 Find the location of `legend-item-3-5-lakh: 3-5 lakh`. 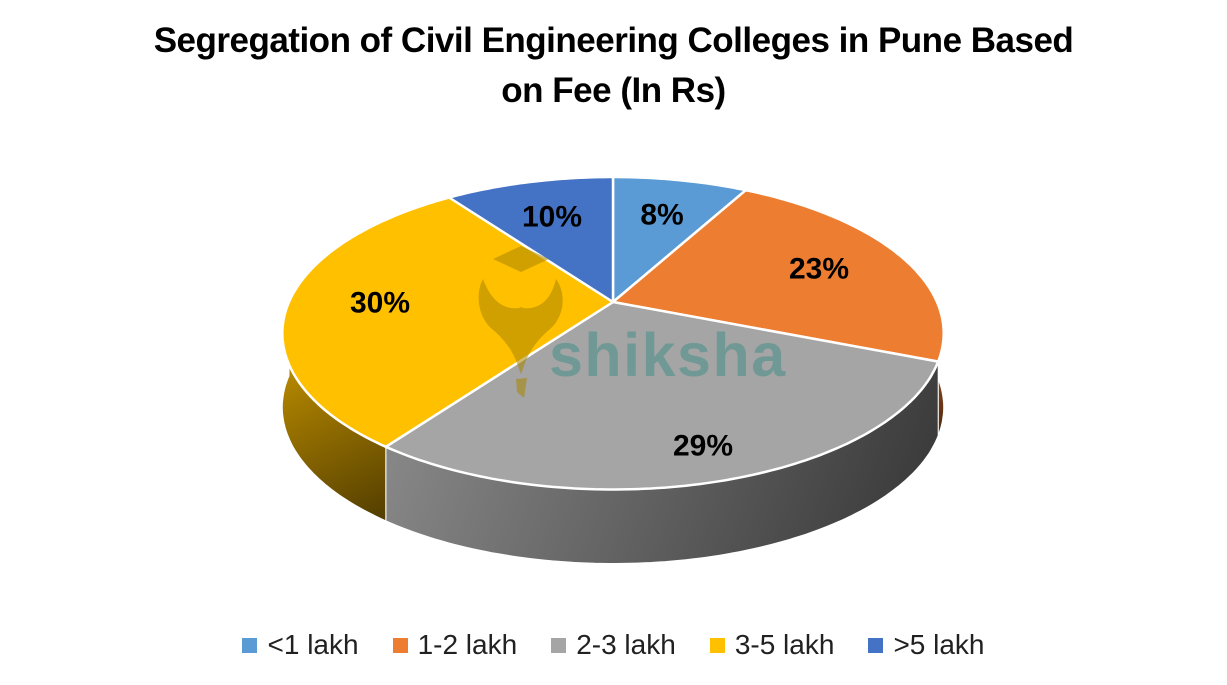

legend-item-3-5-lakh: 3-5 lakh is located at coordinates (772, 645).